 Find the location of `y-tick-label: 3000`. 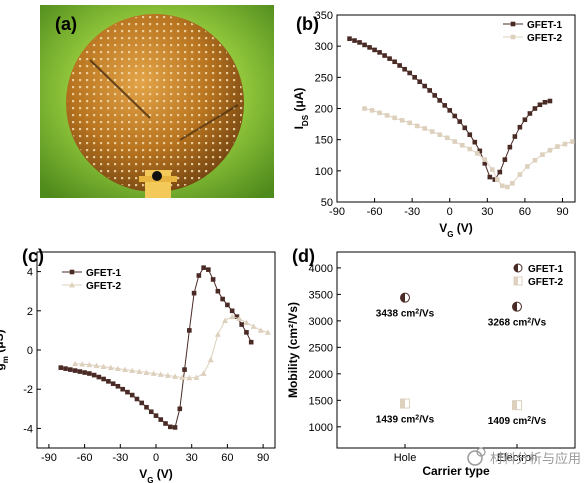

y-tick-label: 3000 is located at coordinates (321, 322).